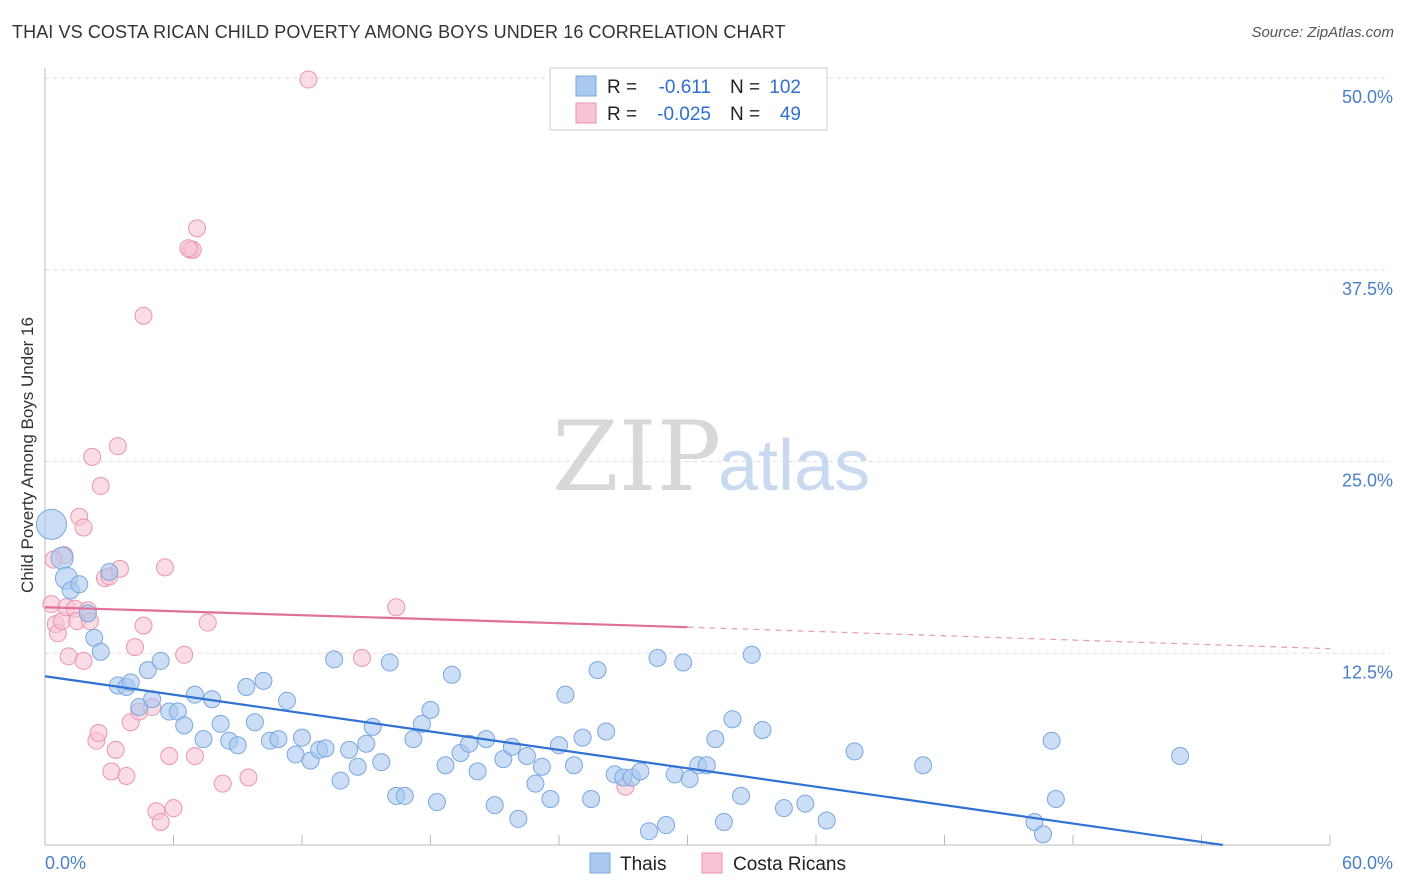 Image resolution: width=1406 pixels, height=892 pixels. What do you see at coordinates (643, 864) in the screenshot?
I see `legend-thais-label: Thais` at bounding box center [643, 864].